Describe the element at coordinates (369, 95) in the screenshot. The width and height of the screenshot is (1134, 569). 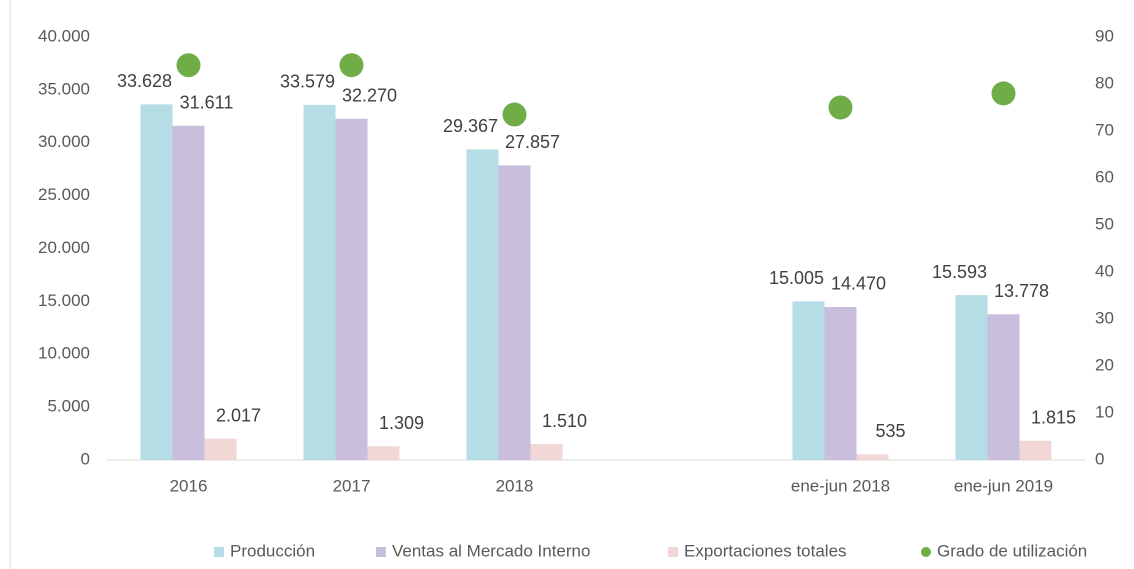
I see `value-label: 32.270` at that location.